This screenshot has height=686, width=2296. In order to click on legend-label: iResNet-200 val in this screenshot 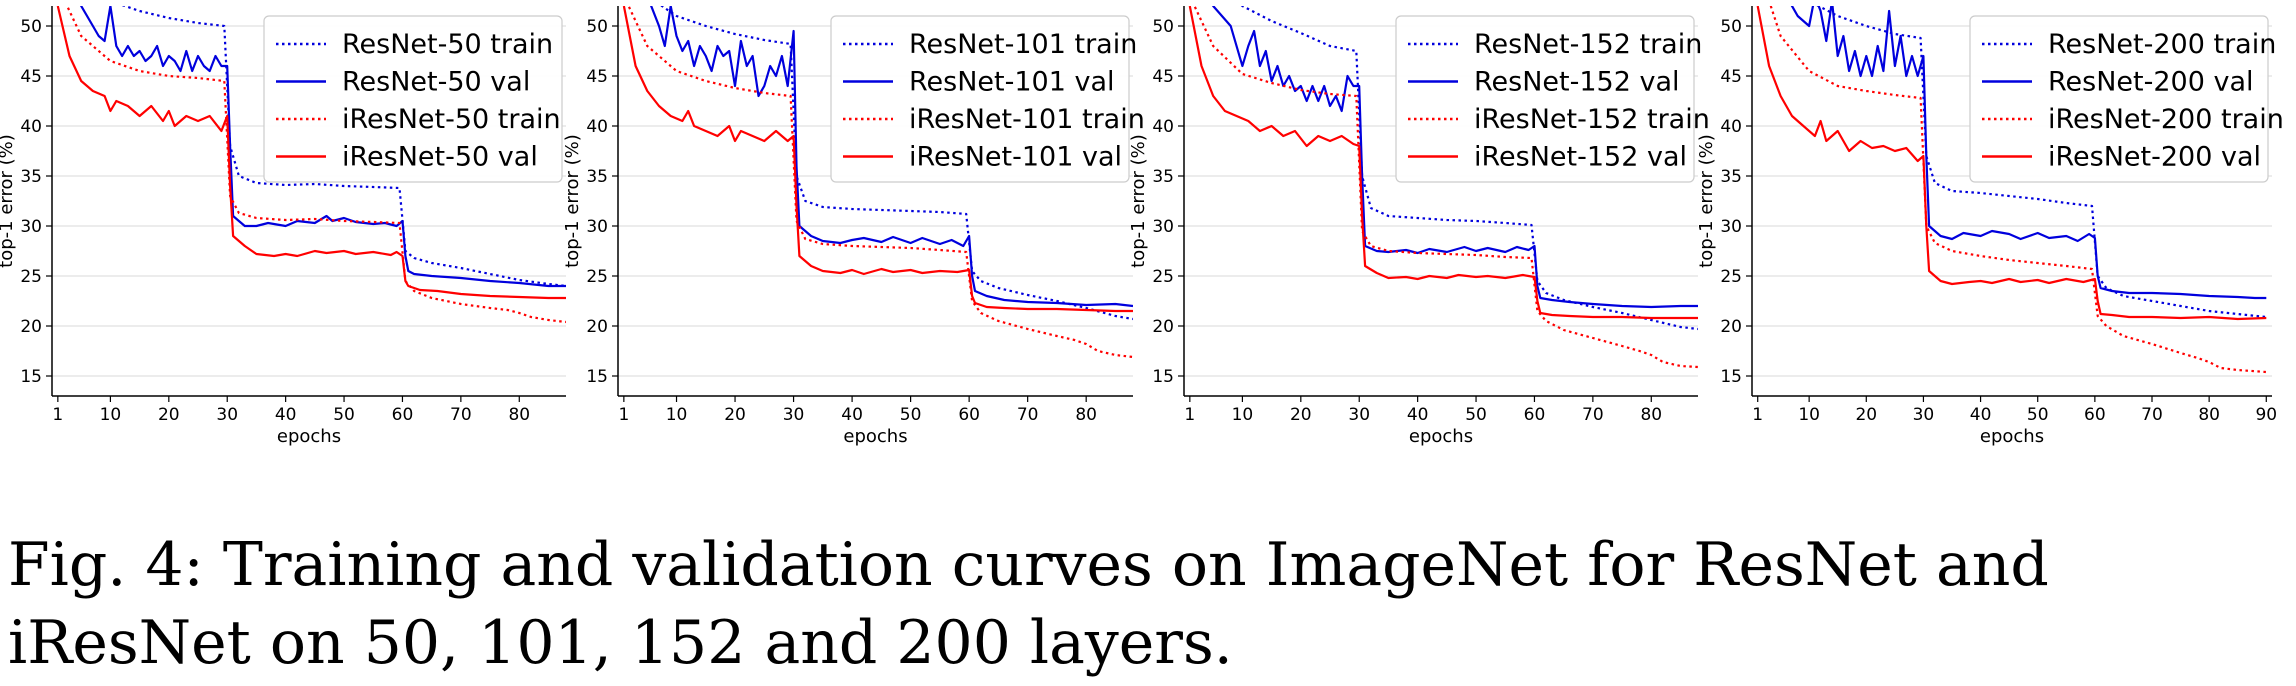, I will do `click(2154, 157)`.